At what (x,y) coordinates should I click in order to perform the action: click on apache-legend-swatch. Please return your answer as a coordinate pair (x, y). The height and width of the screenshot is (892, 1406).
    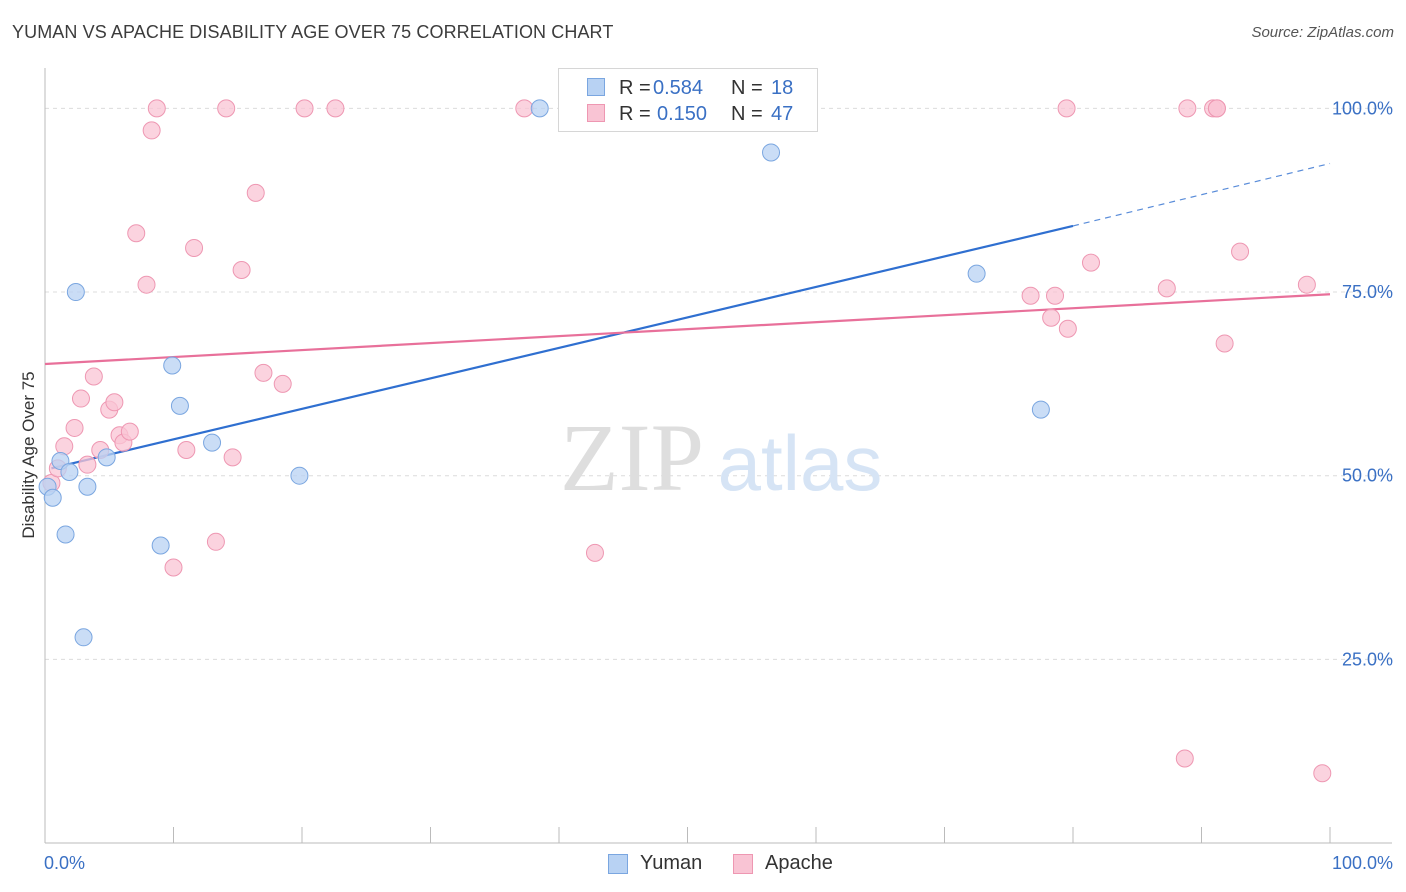
    Looking at the image, I should click on (743, 864).